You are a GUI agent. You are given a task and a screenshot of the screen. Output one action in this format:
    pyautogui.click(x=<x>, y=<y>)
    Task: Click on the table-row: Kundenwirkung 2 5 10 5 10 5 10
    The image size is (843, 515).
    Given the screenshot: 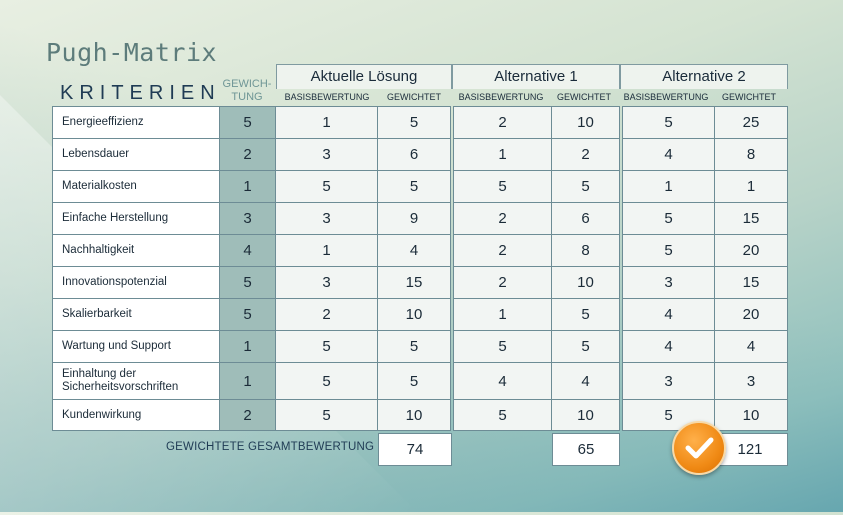 What is the action you would take?
    pyautogui.click(x=420, y=415)
    